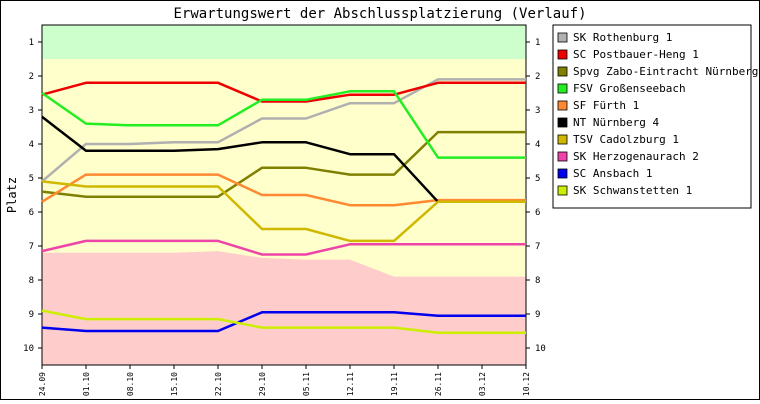 The width and height of the screenshot is (760, 404). Describe the element at coordinates (31, 111) in the screenshot. I see `y-tick-label-left: 3` at that location.